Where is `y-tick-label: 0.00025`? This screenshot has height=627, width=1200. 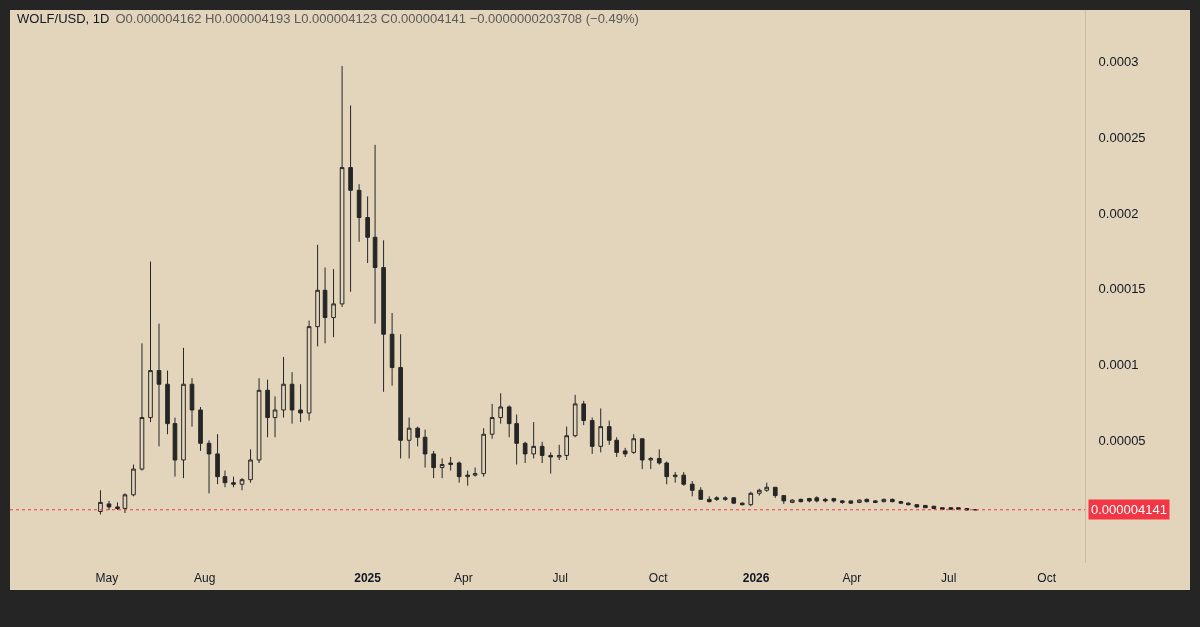 y-tick-label: 0.00025 is located at coordinates (1122, 137).